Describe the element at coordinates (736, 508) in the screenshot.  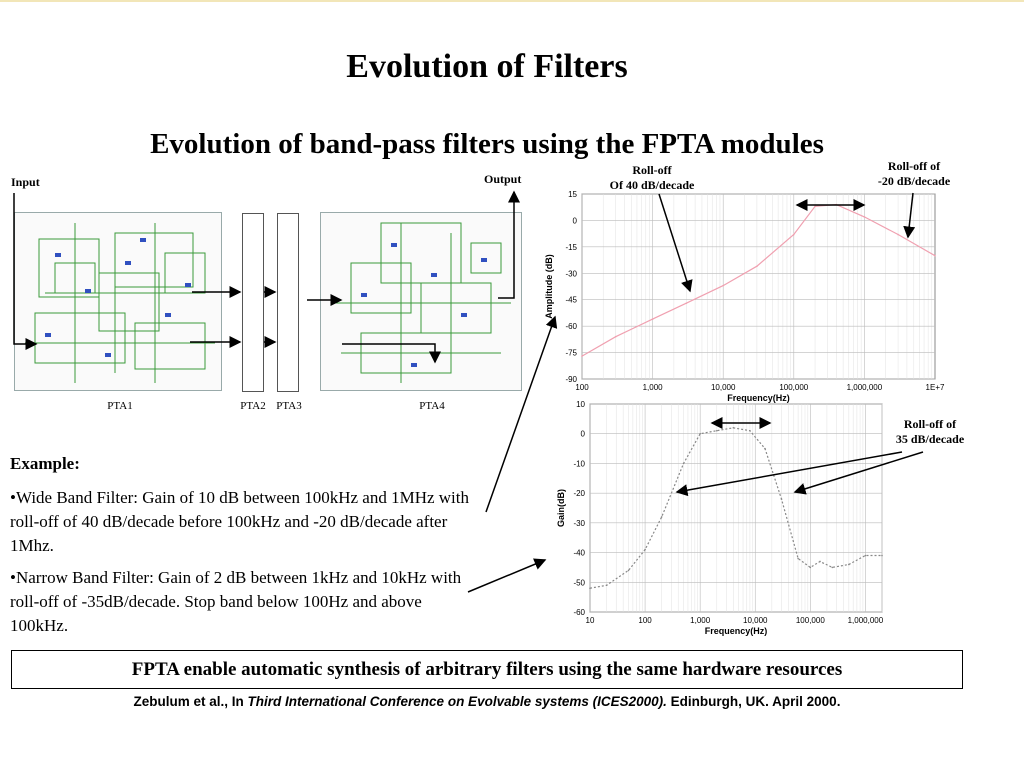
I see `plot-frame` at that location.